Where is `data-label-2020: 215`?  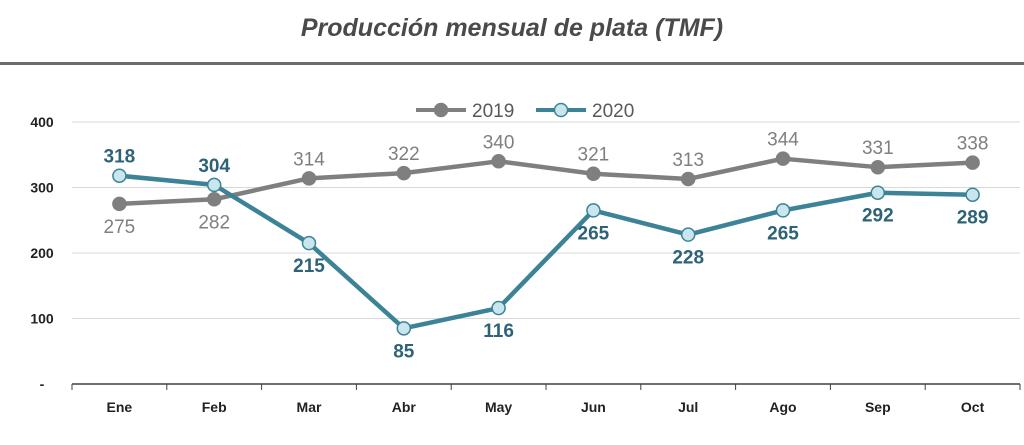 data-label-2020: 215 is located at coordinates (309, 266).